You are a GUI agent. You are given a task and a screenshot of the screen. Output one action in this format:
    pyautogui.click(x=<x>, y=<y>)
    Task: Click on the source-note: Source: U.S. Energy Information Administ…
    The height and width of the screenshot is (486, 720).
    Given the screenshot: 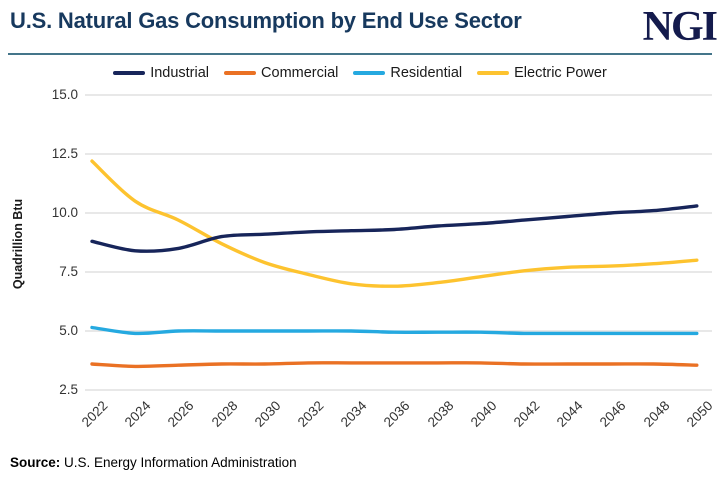 What is the action you would take?
    pyautogui.click(x=153, y=462)
    